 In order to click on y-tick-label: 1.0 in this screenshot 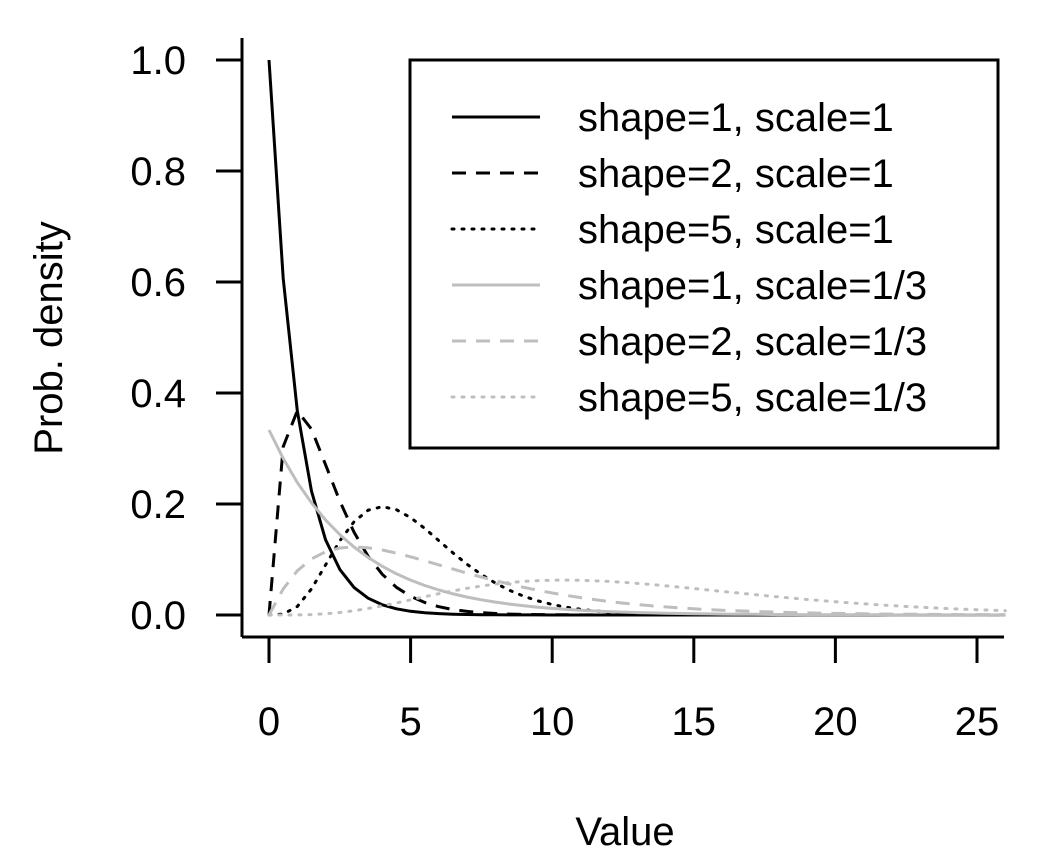, I will do `click(158, 61)`.